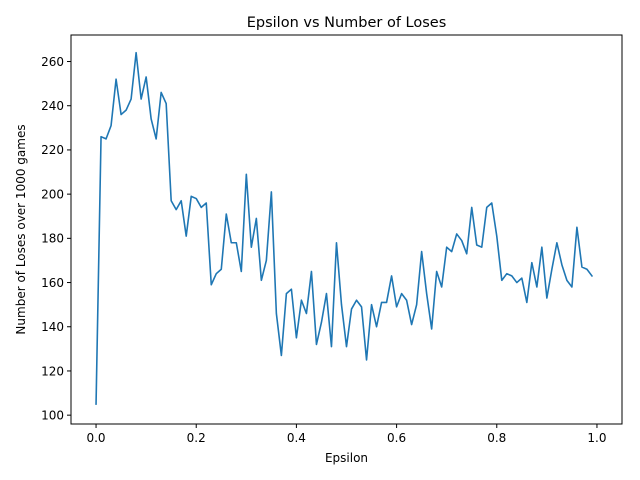 This screenshot has width=640, height=480. I want to click on y-tick-label: 220, so click(52, 150).